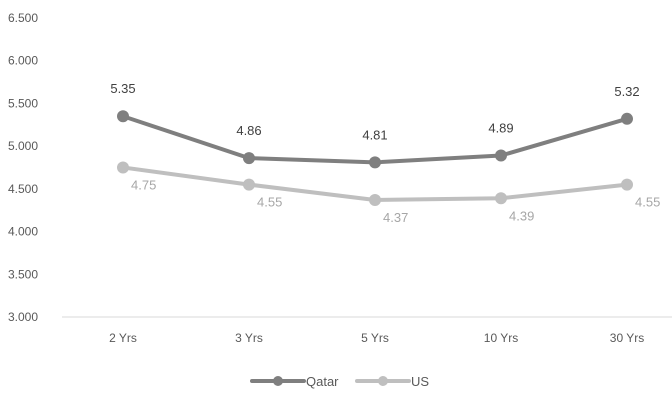  I want to click on data-label: 4.75, so click(143, 185).